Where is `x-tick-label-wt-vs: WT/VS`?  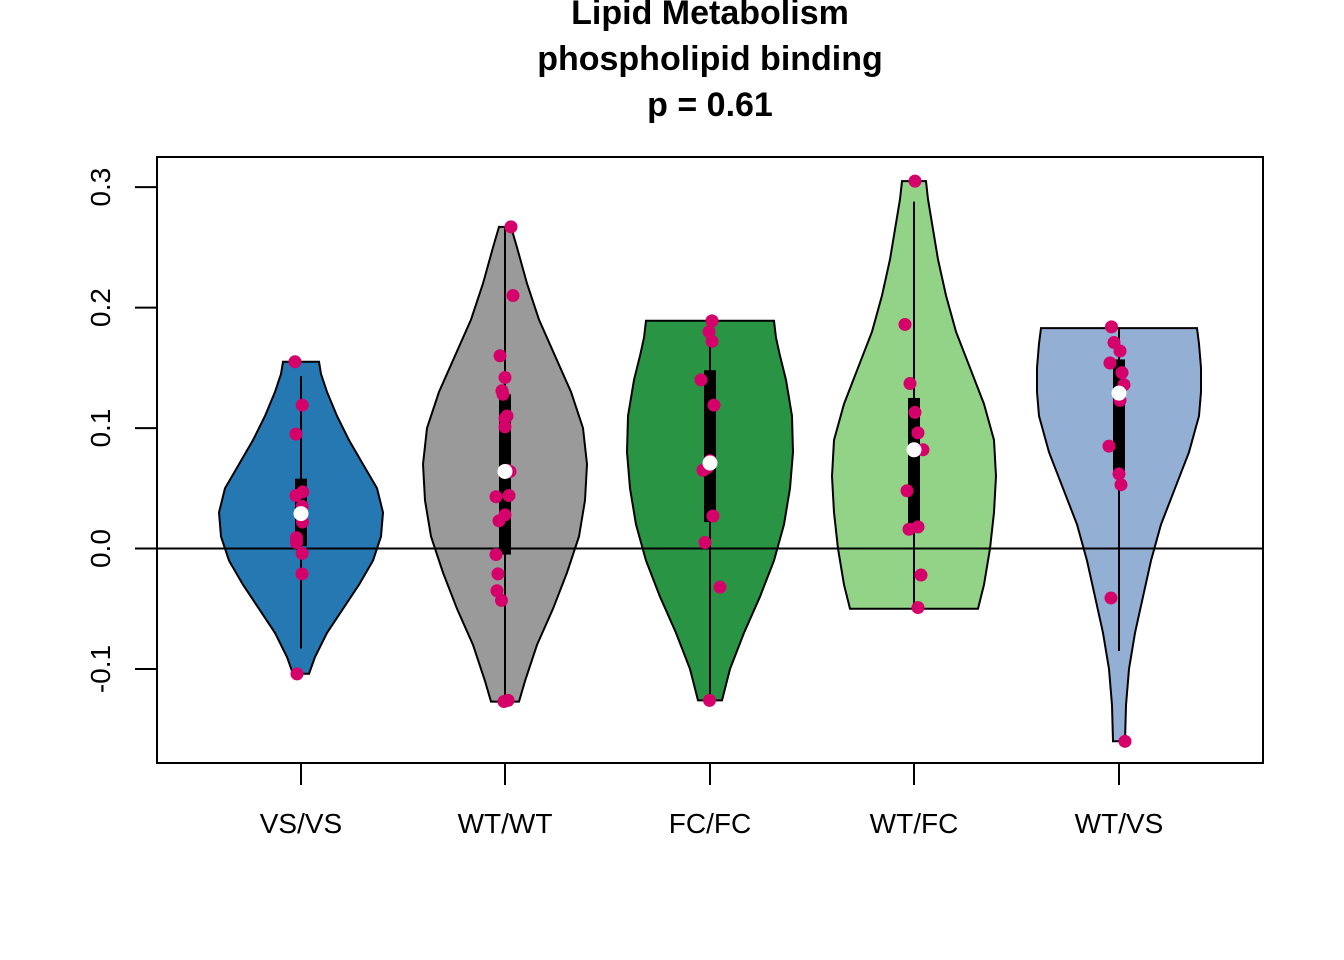 x-tick-label-wt-vs: WT/VS is located at coordinates (1119, 823).